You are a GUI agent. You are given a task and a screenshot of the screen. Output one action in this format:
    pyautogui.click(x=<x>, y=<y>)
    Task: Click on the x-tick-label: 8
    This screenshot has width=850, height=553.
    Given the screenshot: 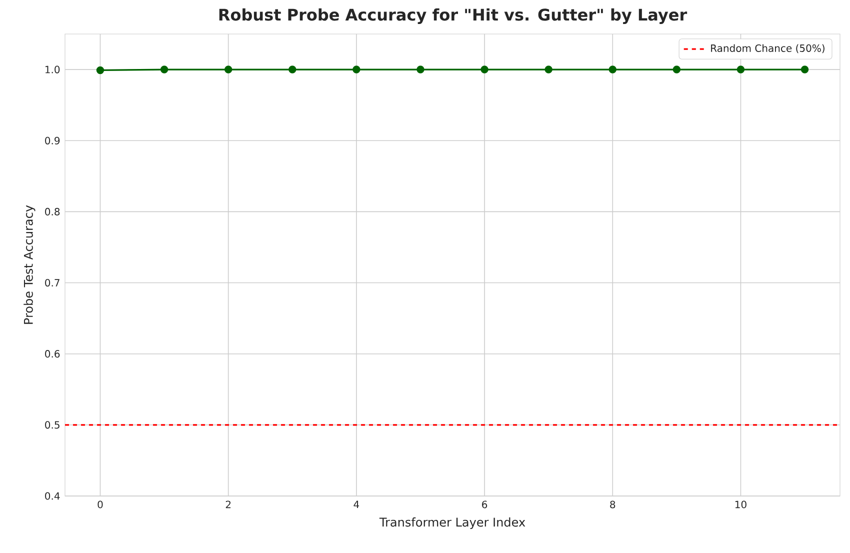 What is the action you would take?
    pyautogui.click(x=613, y=504)
    